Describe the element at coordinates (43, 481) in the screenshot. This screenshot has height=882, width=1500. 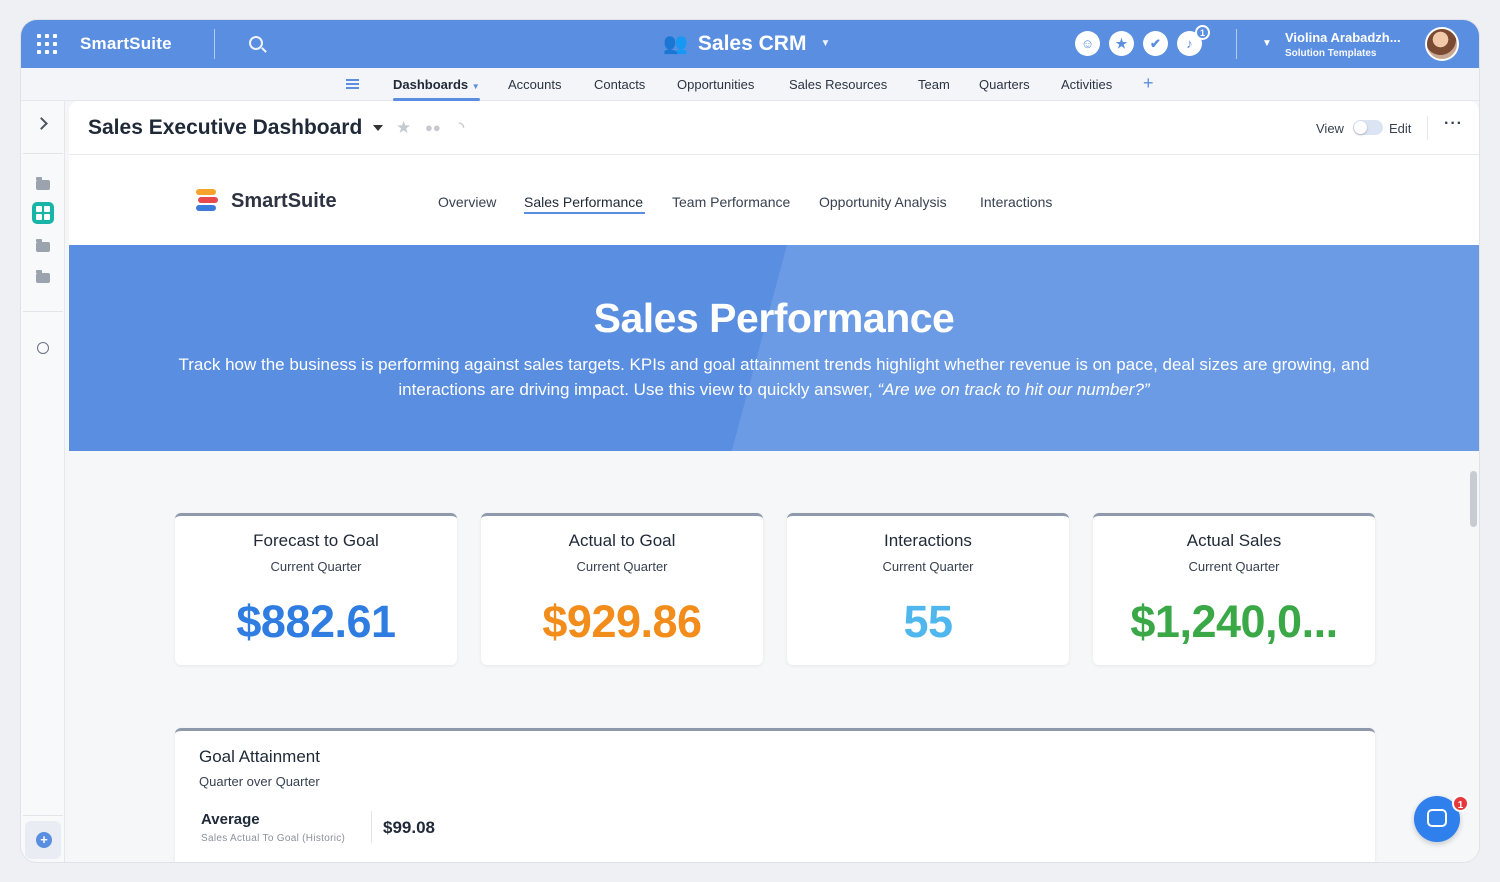
I see `left-rail: +` at that location.